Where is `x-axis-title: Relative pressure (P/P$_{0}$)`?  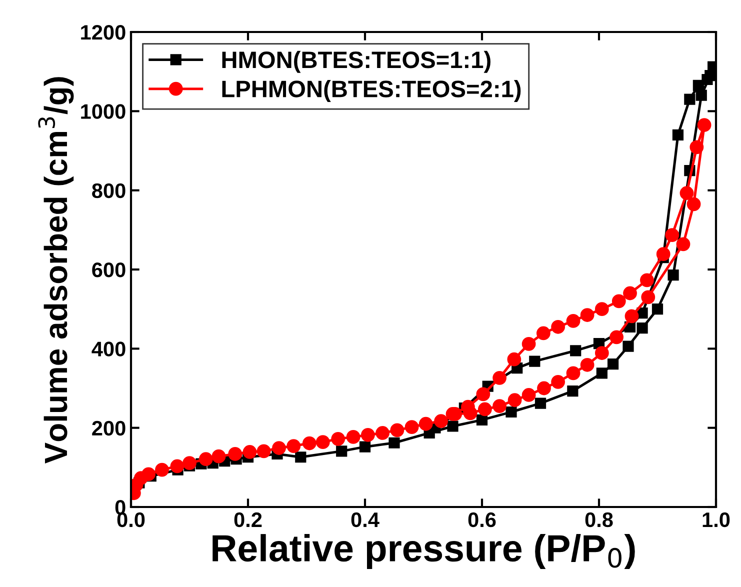 x-axis-title: Relative pressure (P/P$_{0}$) is located at coordinates (423, 552).